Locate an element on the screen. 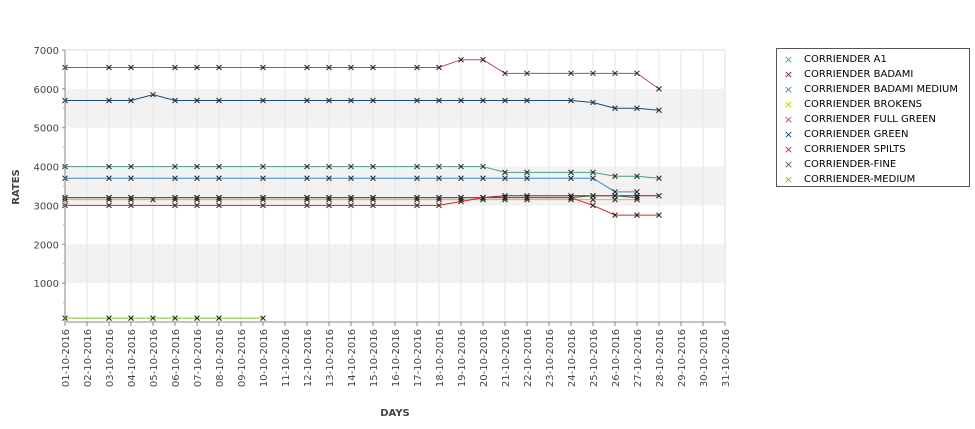 Image resolution: width=975 pixels, height=429 pixels. legend-label: CORRIENDER-MEDIUM is located at coordinates (860, 179).